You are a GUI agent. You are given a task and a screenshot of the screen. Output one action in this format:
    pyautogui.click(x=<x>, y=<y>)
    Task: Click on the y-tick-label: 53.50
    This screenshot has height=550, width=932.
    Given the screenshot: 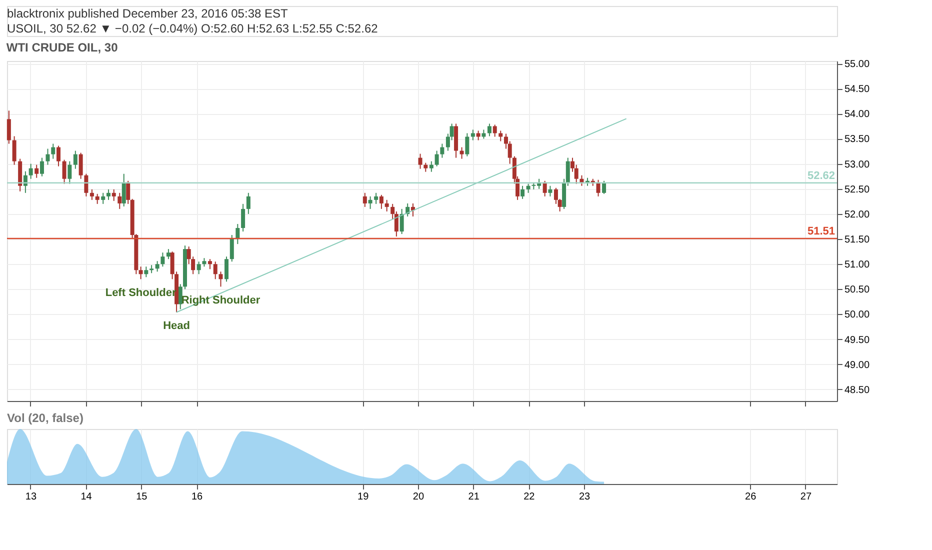 What is the action you would take?
    pyautogui.click(x=857, y=140)
    